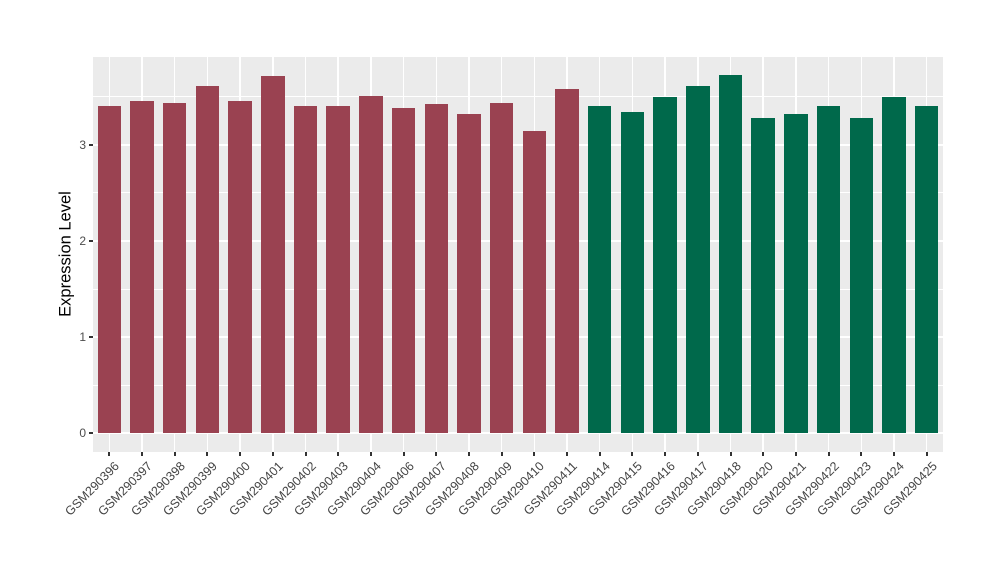 This screenshot has height=580, width=1000. What do you see at coordinates (632, 273) in the screenshot?
I see `bar-GSM290415` at bounding box center [632, 273].